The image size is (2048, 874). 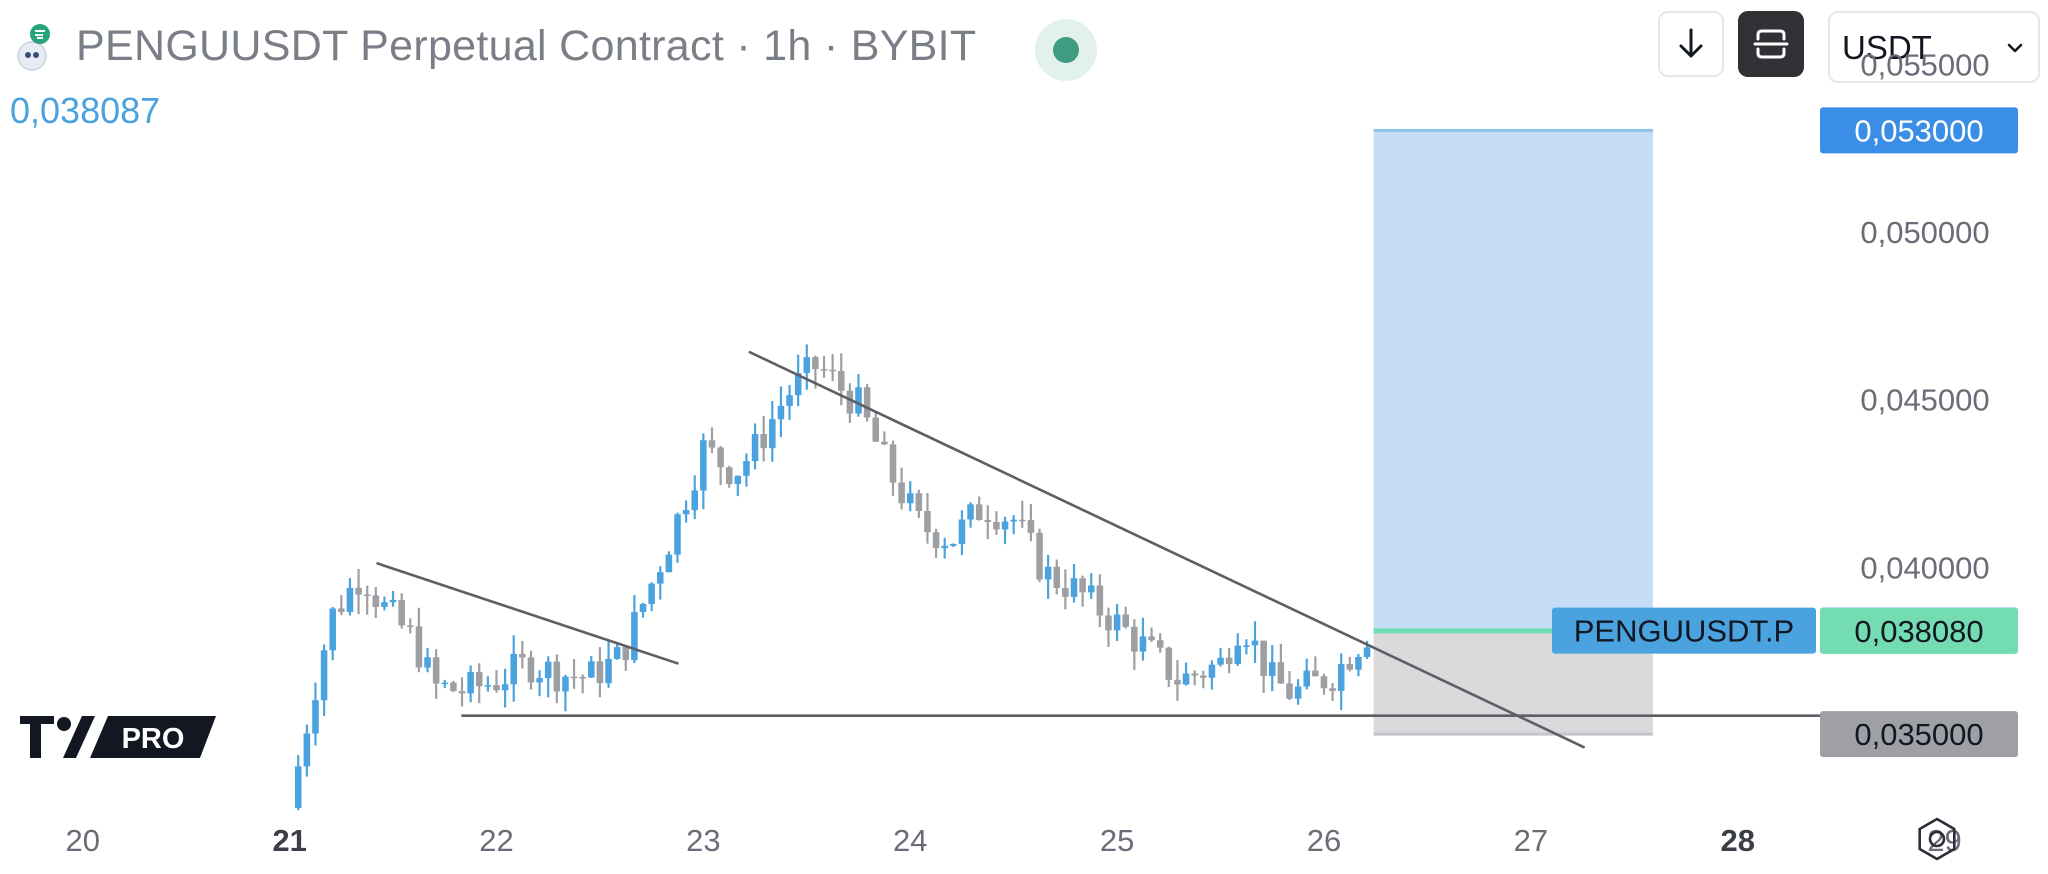 I want to click on time-tick-label: 25, so click(x=1117, y=840).